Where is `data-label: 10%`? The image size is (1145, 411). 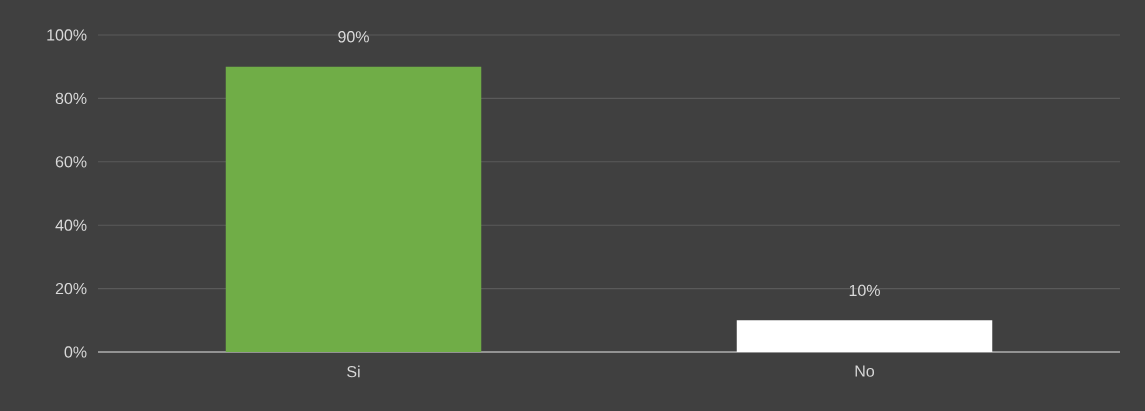 data-label: 10% is located at coordinates (864, 290).